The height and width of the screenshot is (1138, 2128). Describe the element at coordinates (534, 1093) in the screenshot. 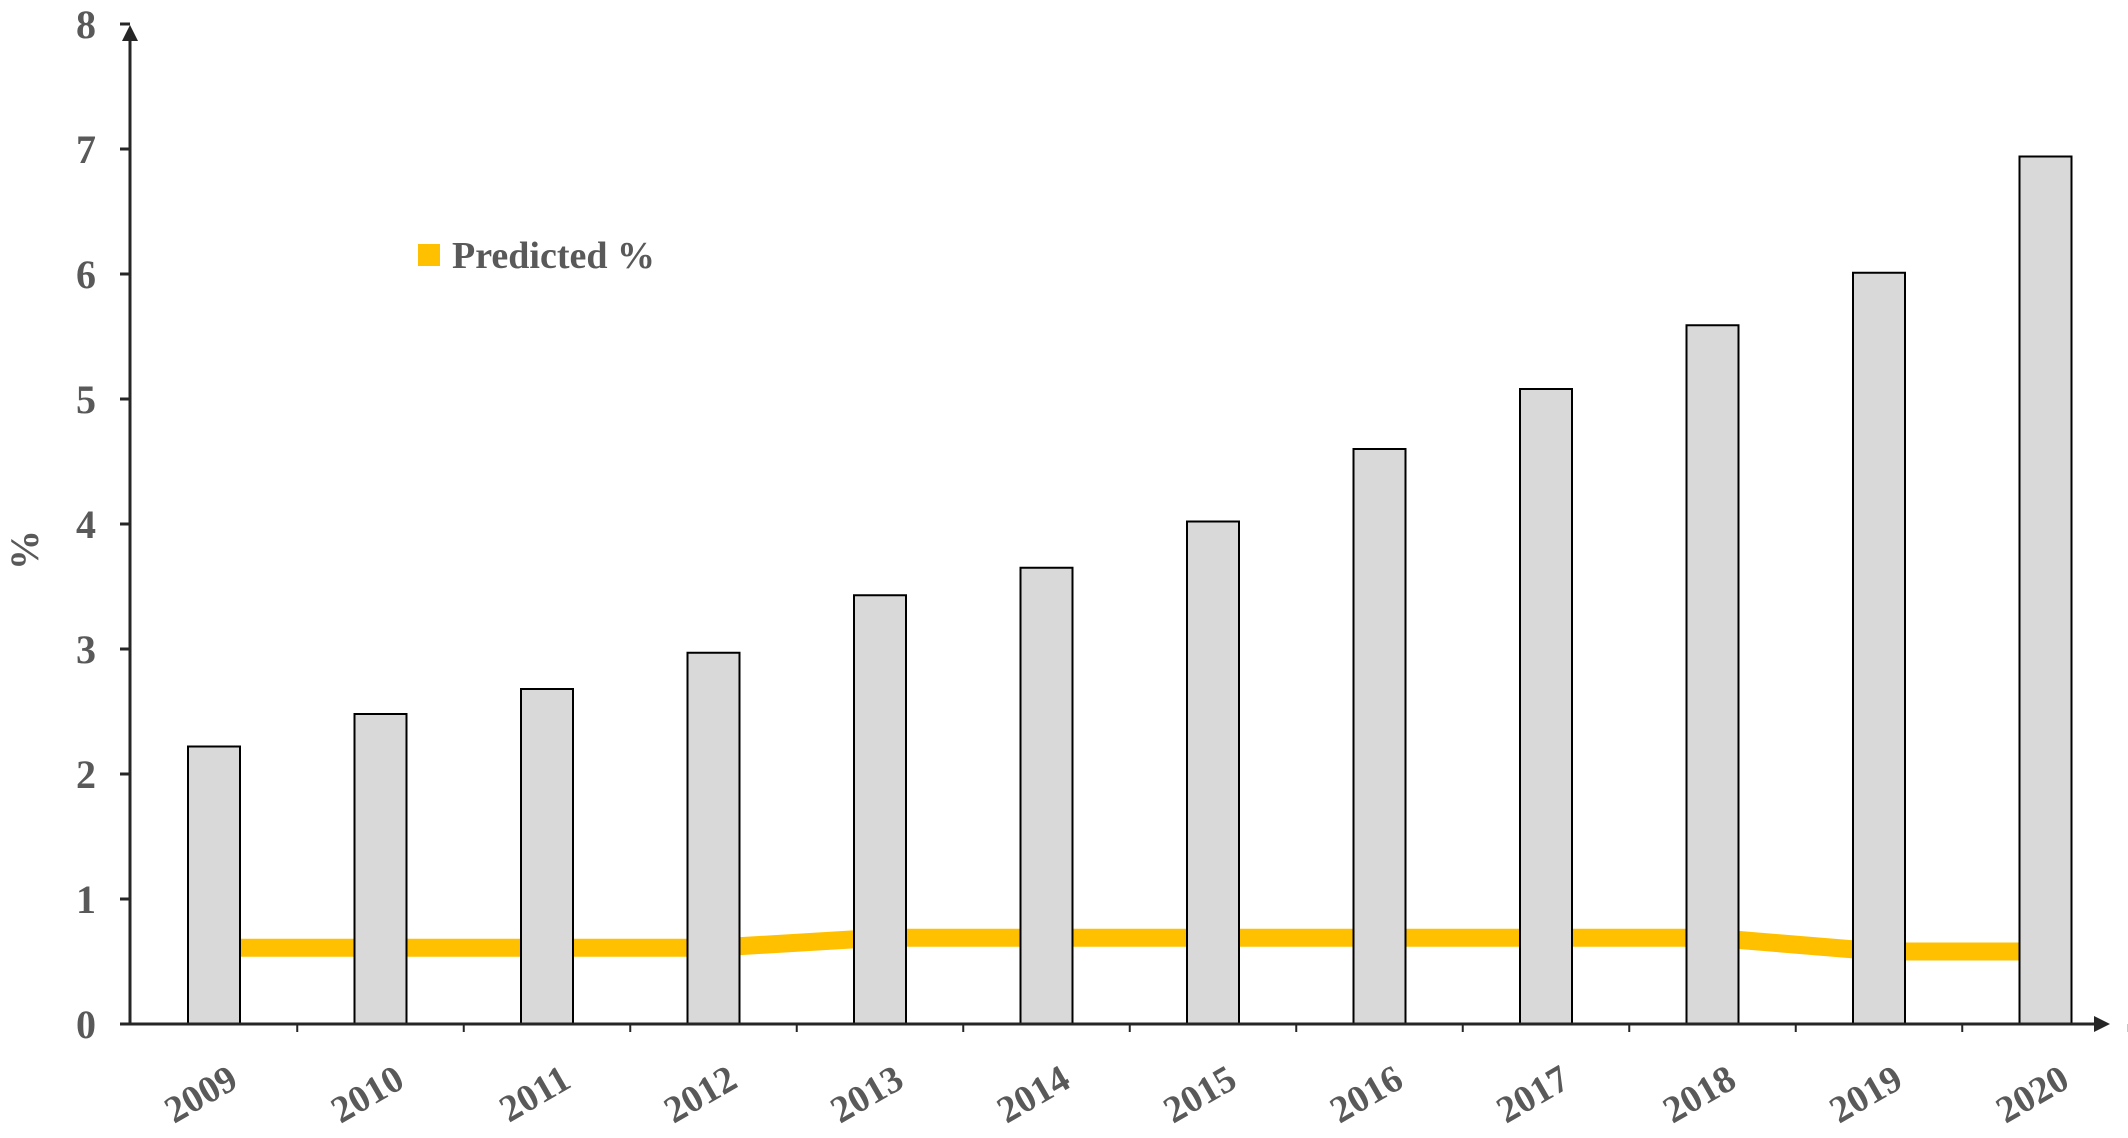

I see `x-tick-label-2011: 2011` at that location.